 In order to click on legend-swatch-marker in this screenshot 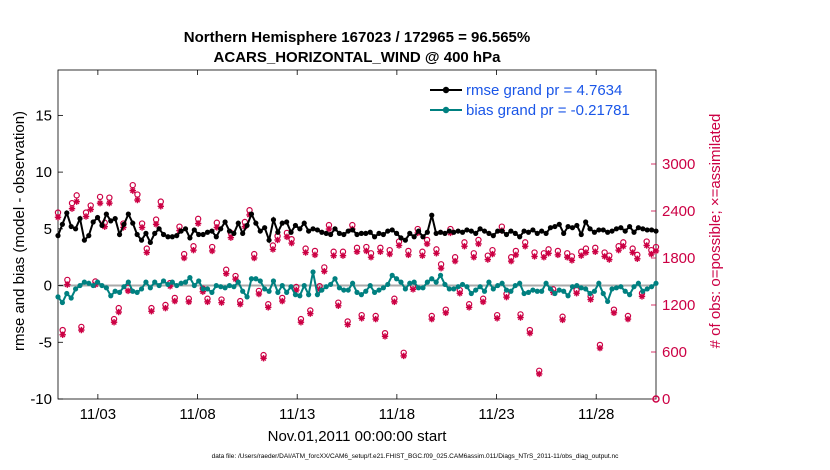, I will do `click(446, 90)`.